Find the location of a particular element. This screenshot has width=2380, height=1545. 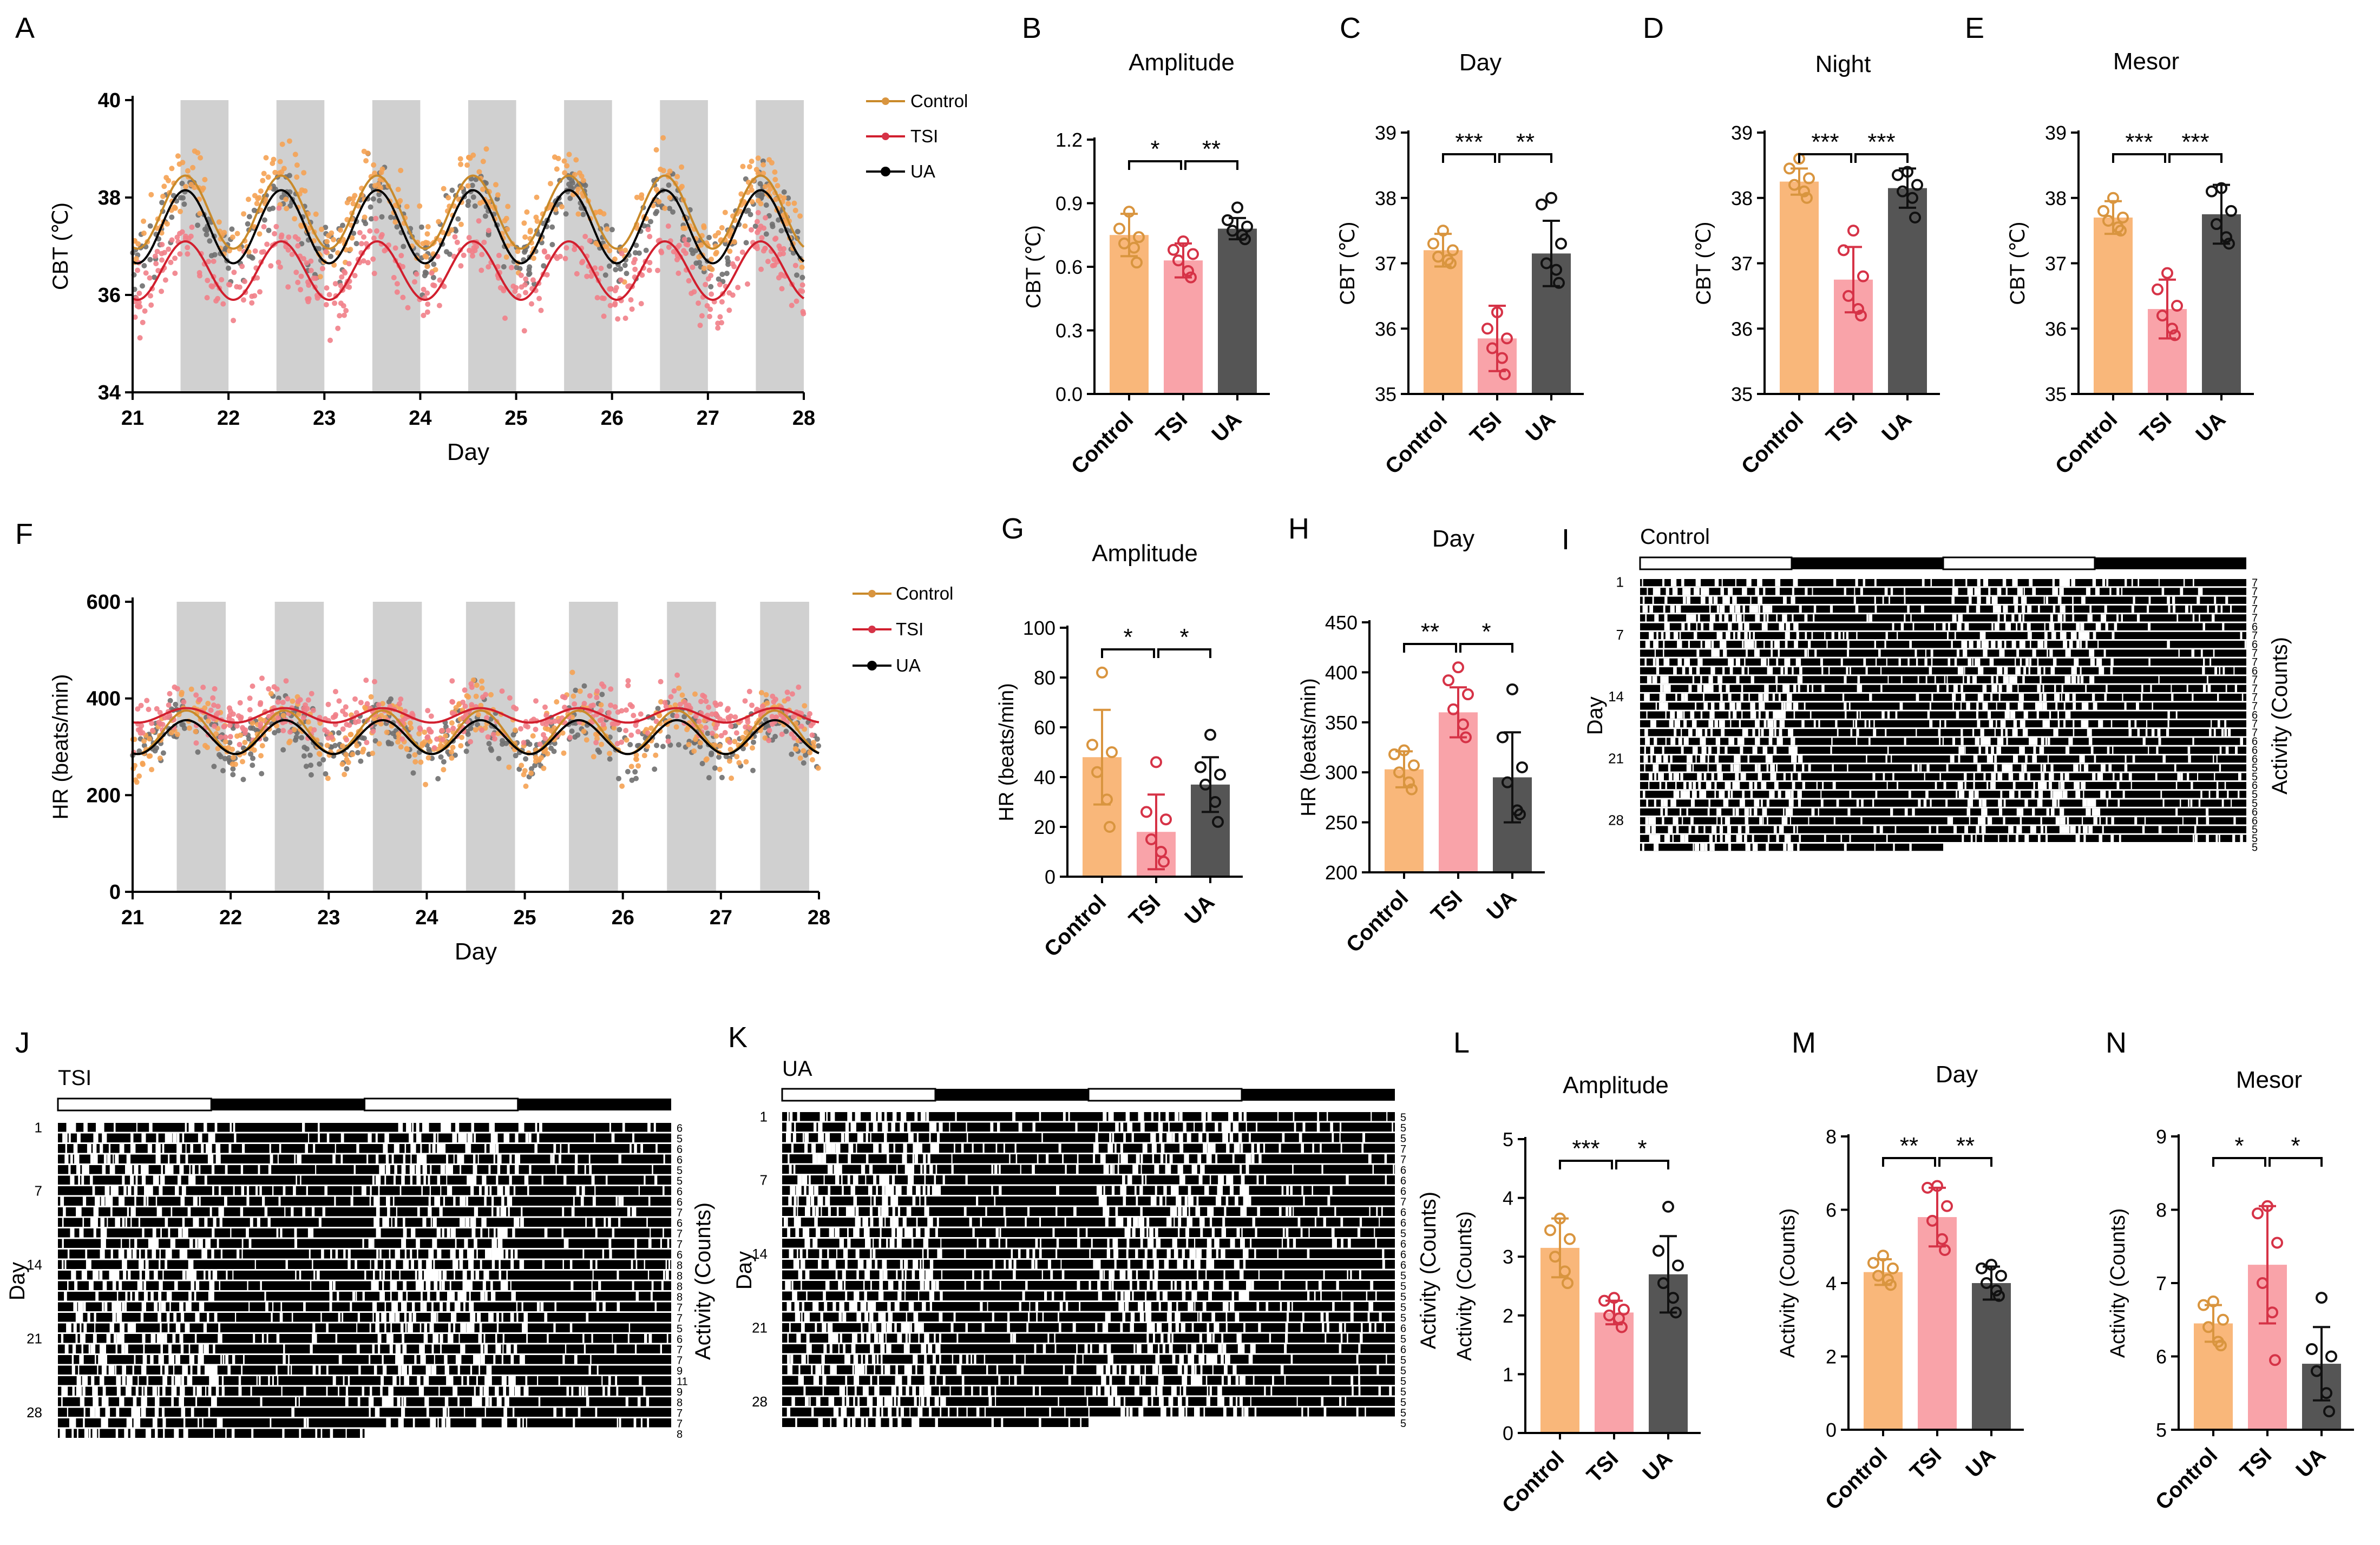

significance-bracket is located at coordinates (2296, 1162).